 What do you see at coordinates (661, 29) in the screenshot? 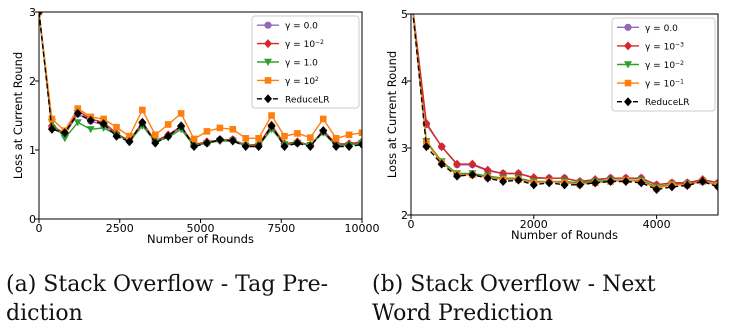
I see `legend-label-0: γ = 0.0` at bounding box center [661, 29].